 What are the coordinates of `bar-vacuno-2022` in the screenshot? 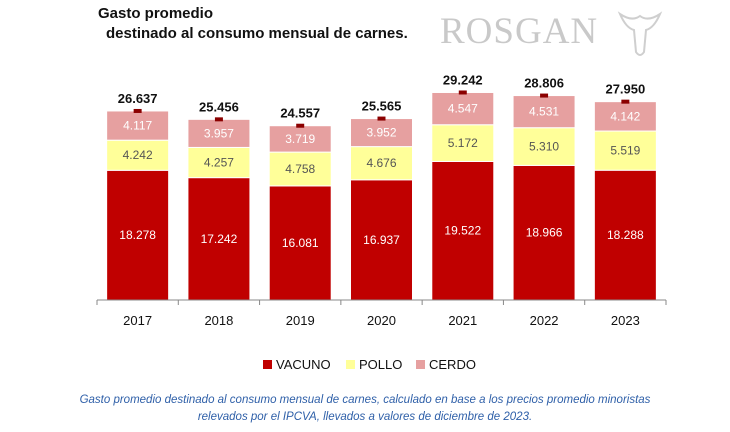 It's located at (544, 232).